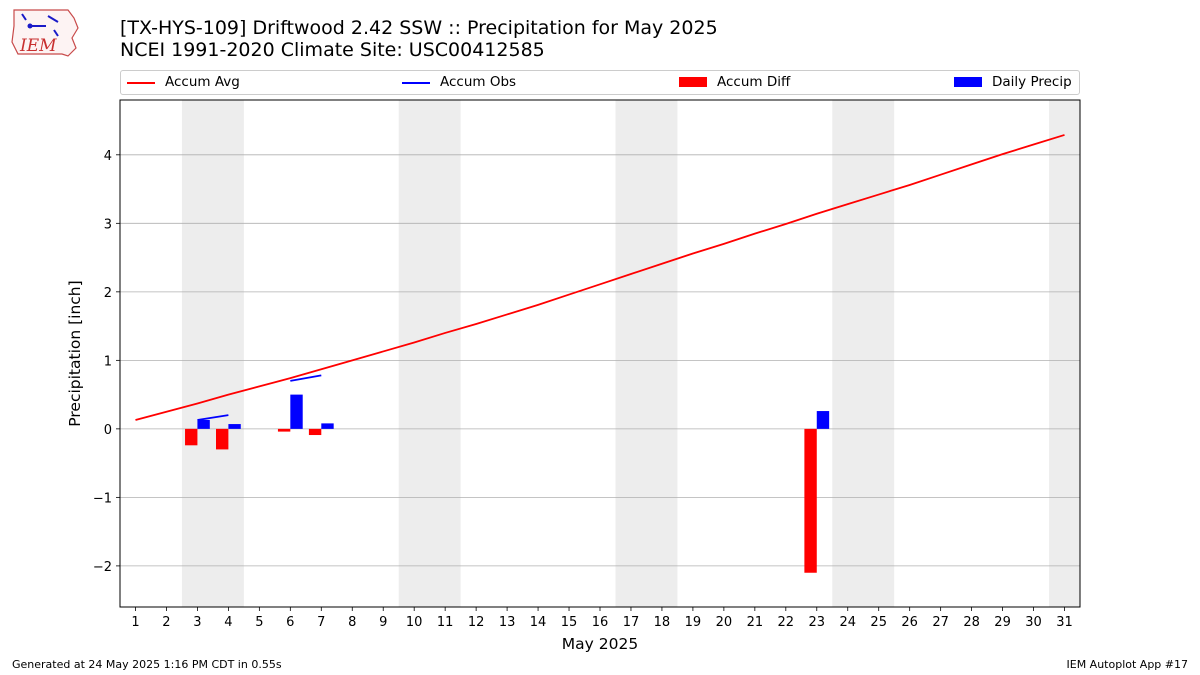  What do you see at coordinates (693, 82) in the screenshot?
I see `legend-swatch-accum-diff` at bounding box center [693, 82].